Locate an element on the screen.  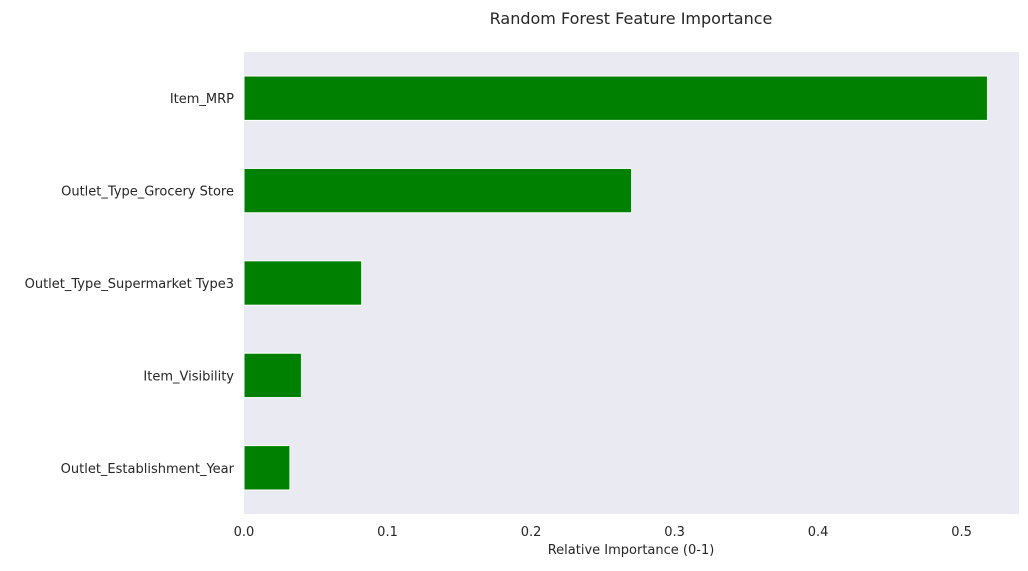
x-tick-label: 0.0 is located at coordinates (244, 532).